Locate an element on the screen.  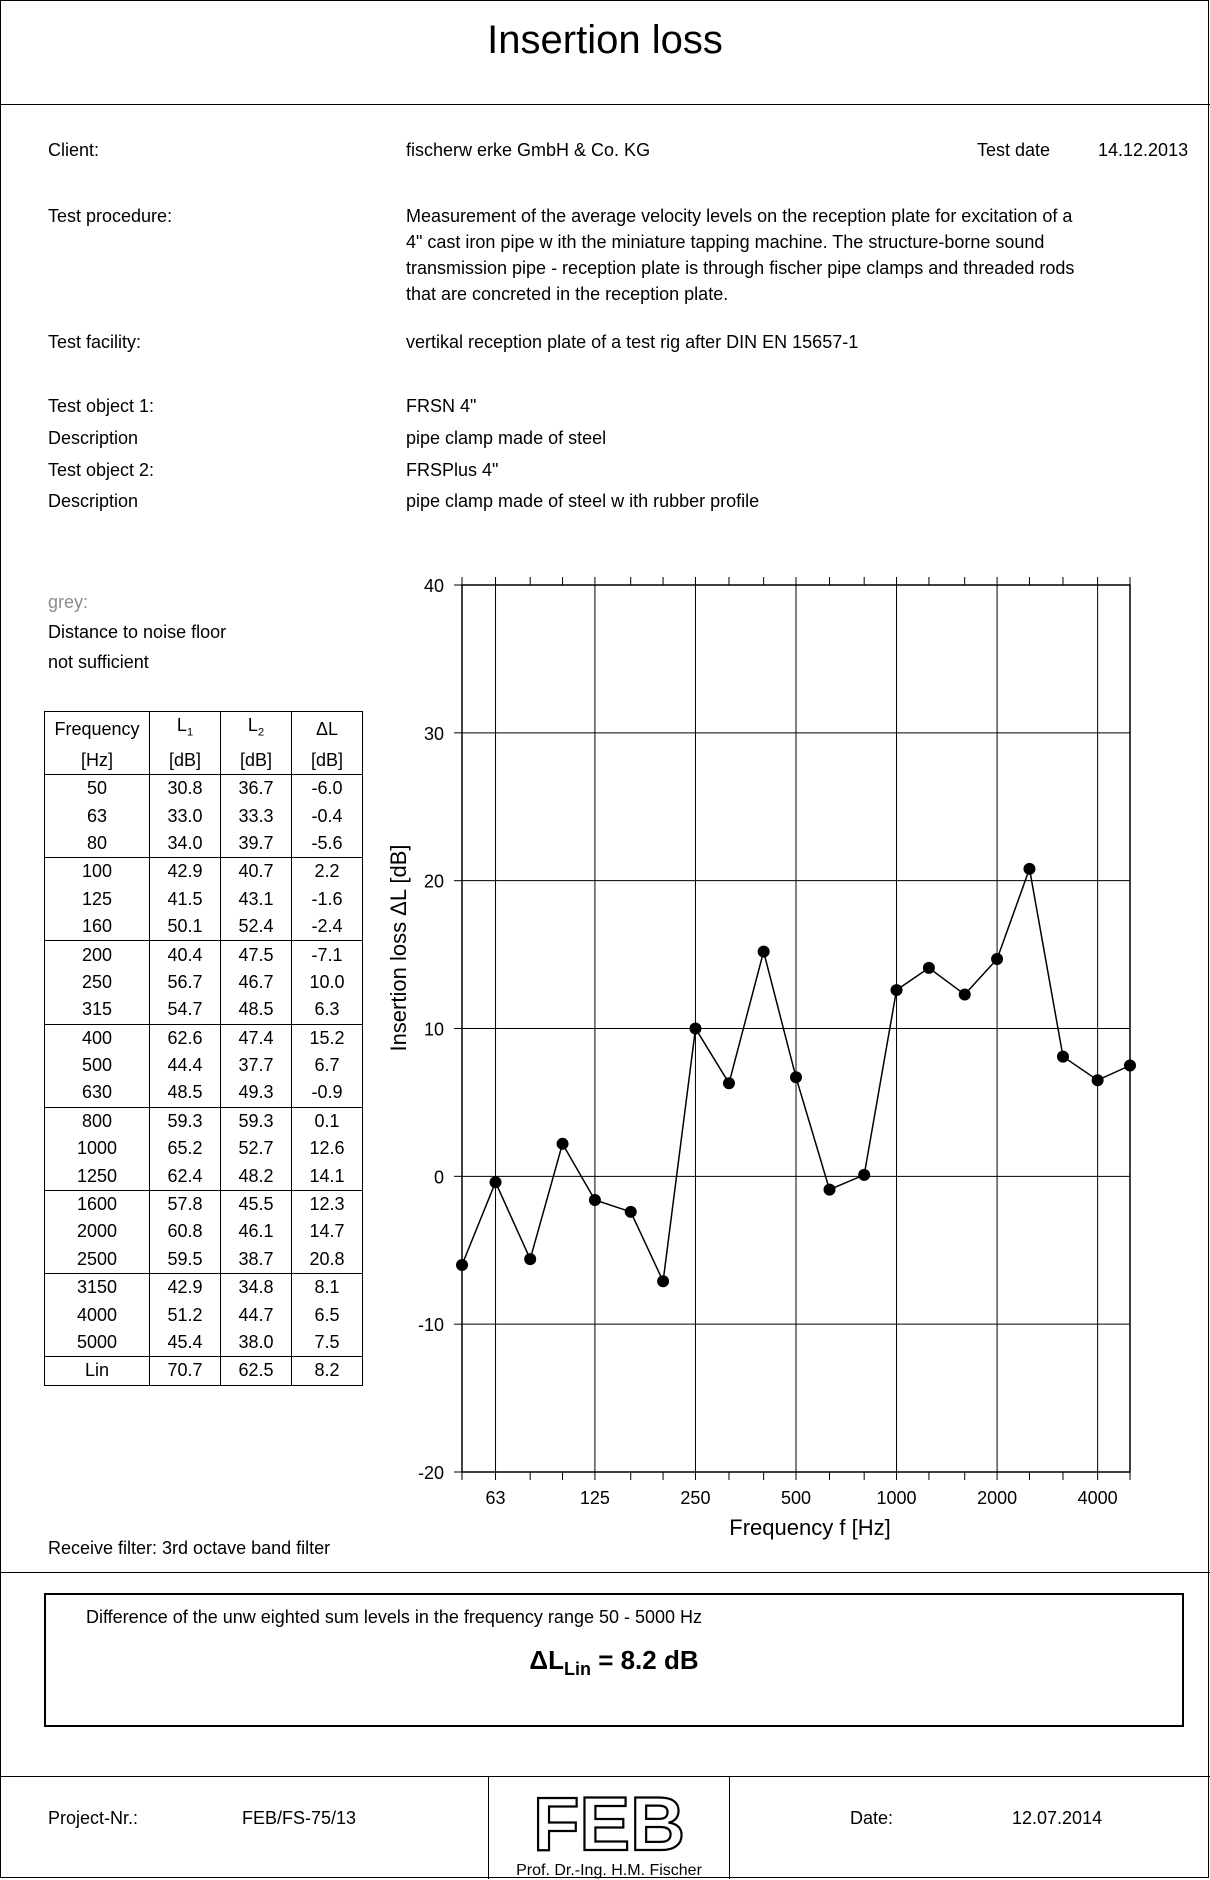
table-cell: 43.1 is located at coordinates (256, 899).